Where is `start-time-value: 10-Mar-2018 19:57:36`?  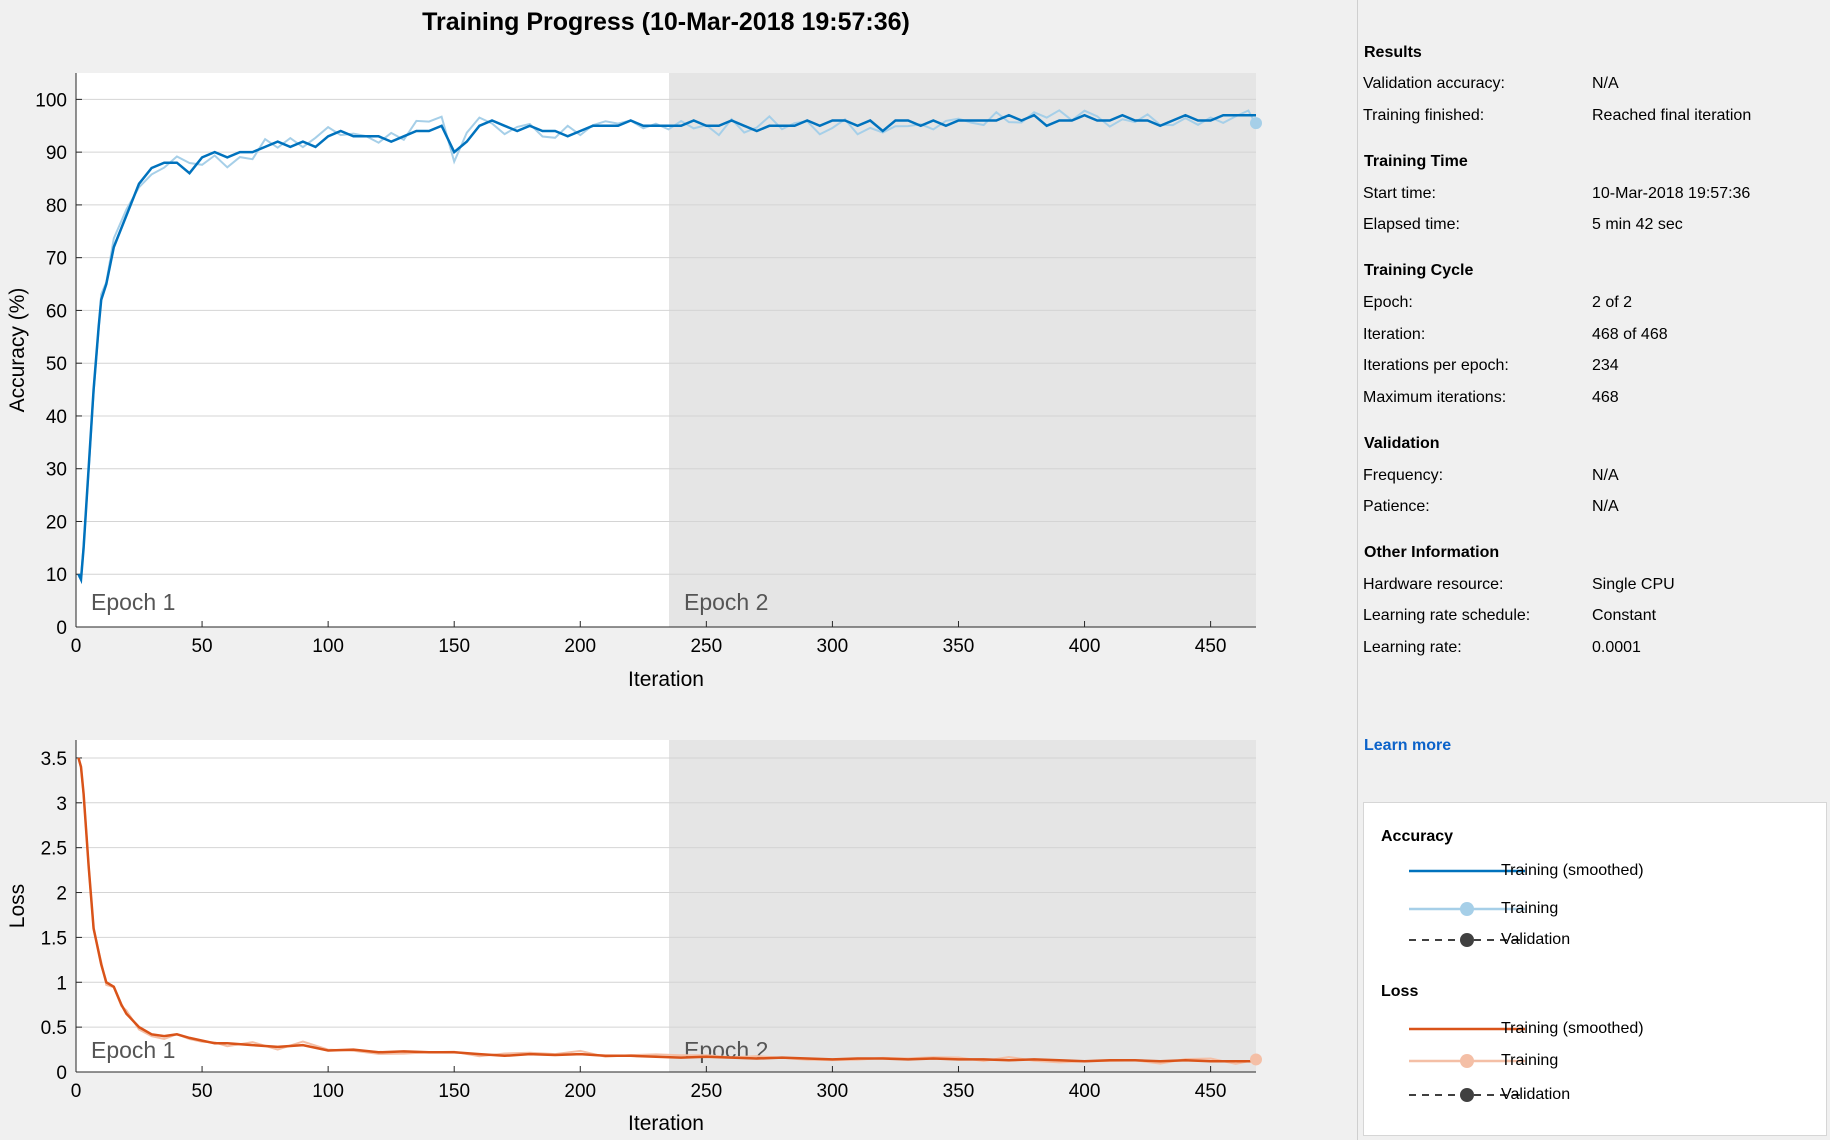
start-time-value: 10-Mar-2018 19:57:36 is located at coordinates (1671, 193).